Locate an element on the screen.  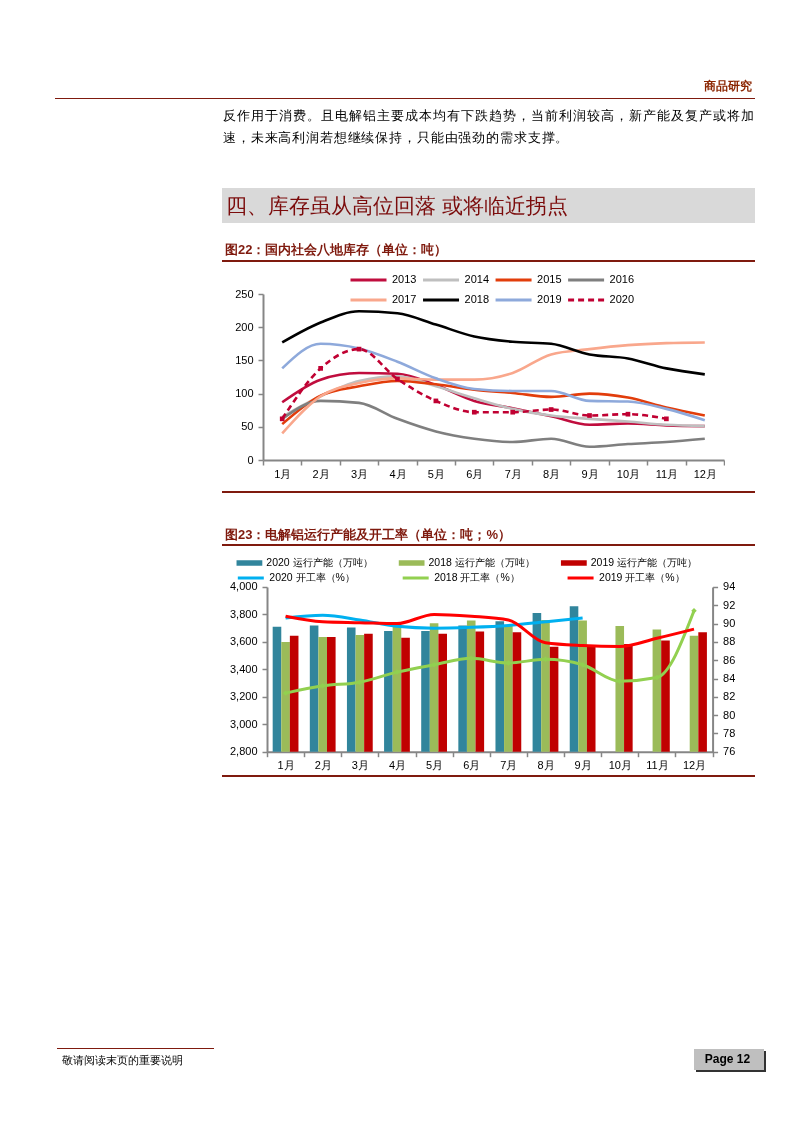
legend-label: 2020 开工率（%） is located at coordinates (312, 577).